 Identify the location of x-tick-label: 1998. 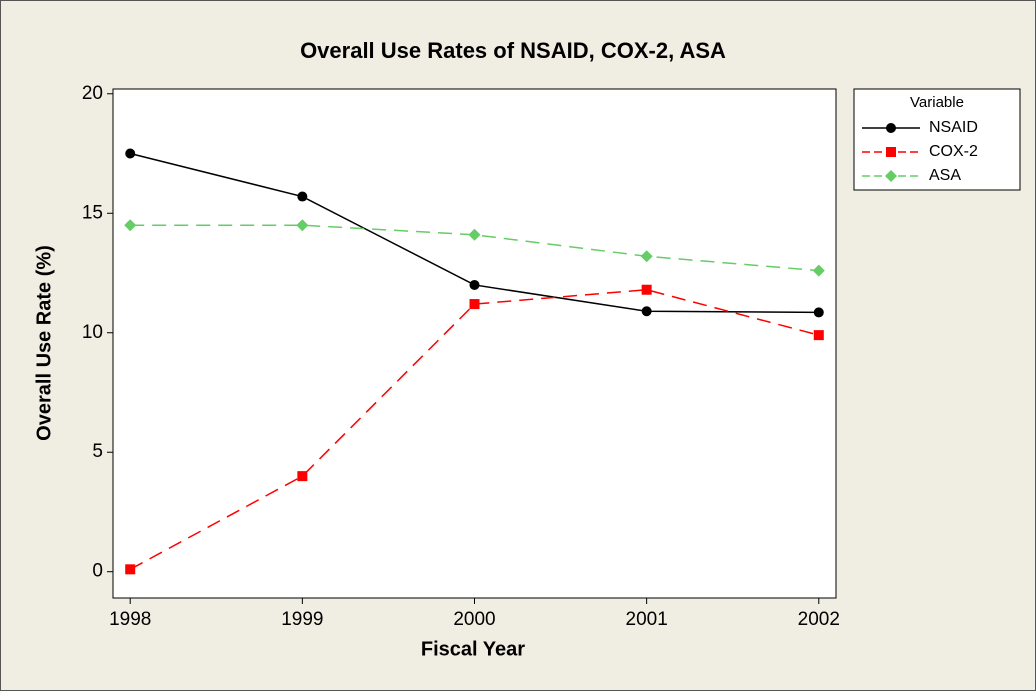
(130, 619).